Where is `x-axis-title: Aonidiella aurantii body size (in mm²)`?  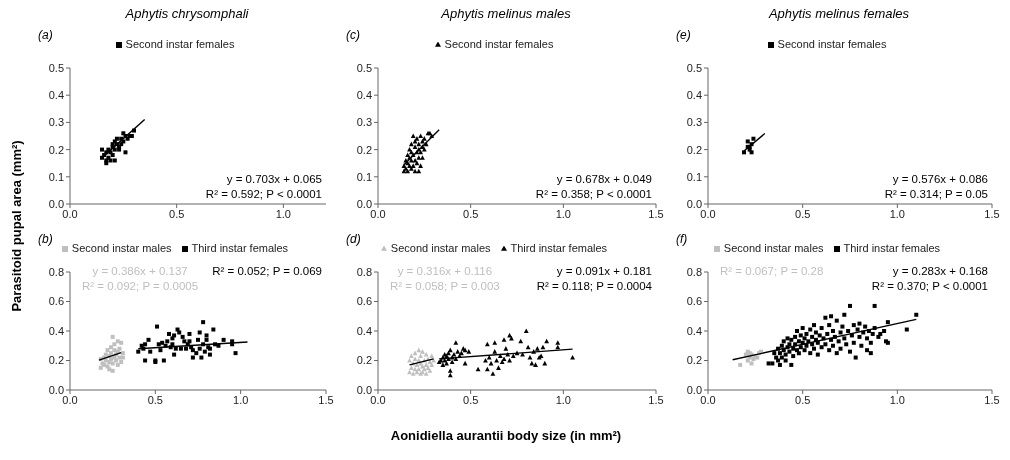
x-axis-title: Aonidiella aurantii body size (in mm²) is located at coordinates (506, 435).